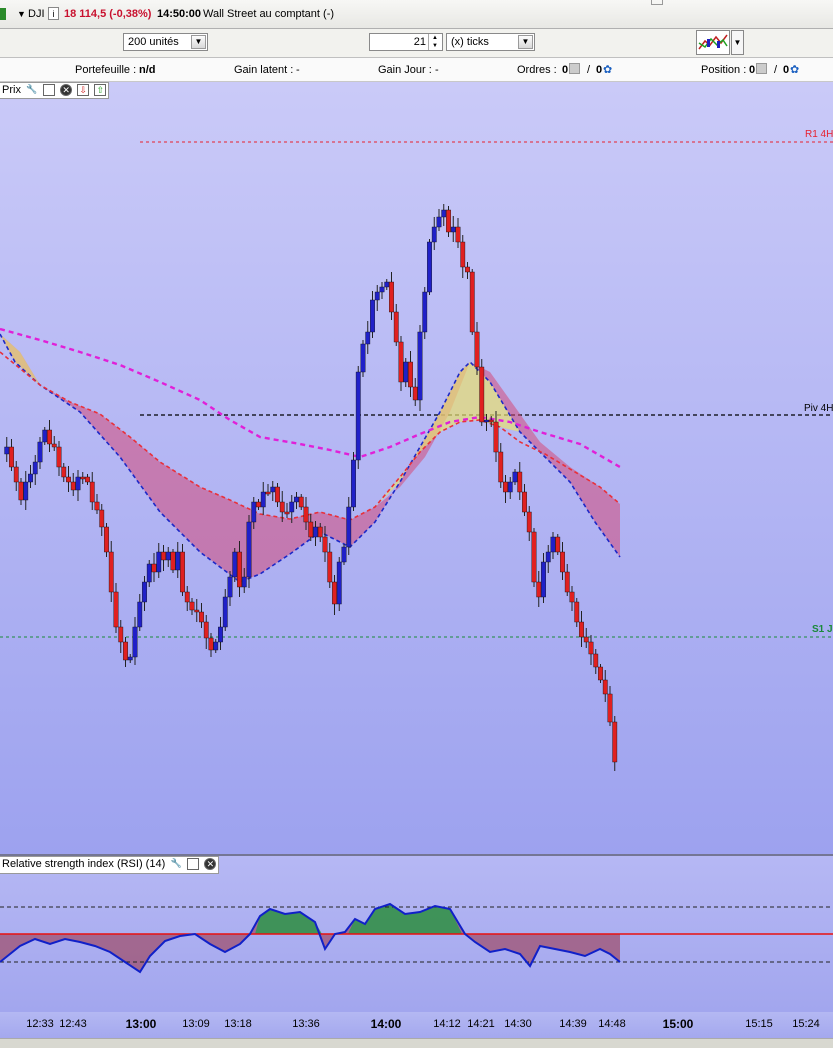  Describe the element at coordinates (21, 14) in the screenshot. I see `symbol-dropdown-arrow-icon: ▼` at that location.